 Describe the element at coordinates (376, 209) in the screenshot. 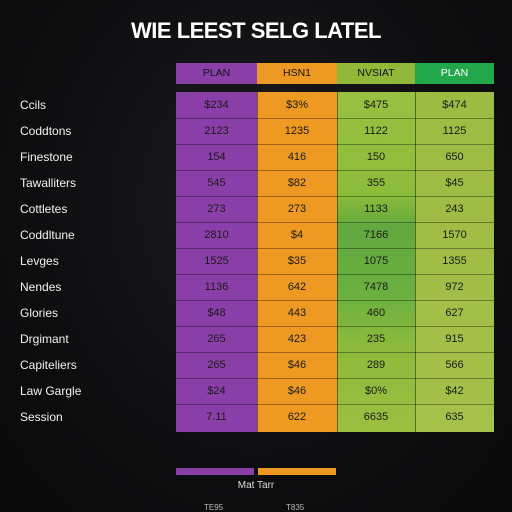

I see `table-cell: 1133` at that location.